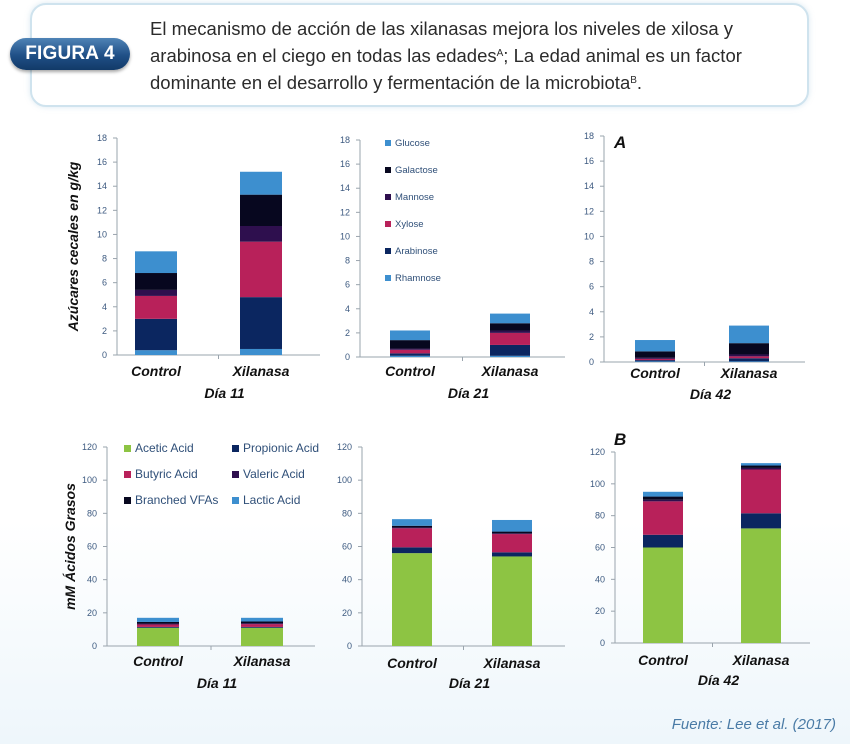  Describe the element at coordinates (633, 80) in the screenshot. I see `caption-sup-b: B` at that location.